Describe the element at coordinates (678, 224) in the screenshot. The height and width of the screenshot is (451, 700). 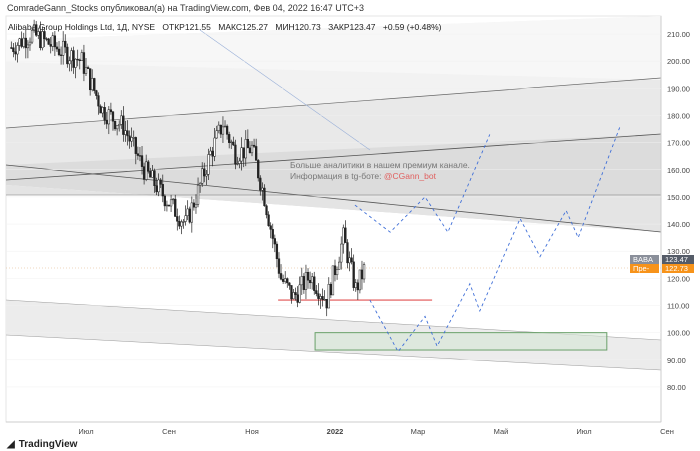
I see `y-tick-label: 140.00` at that location.